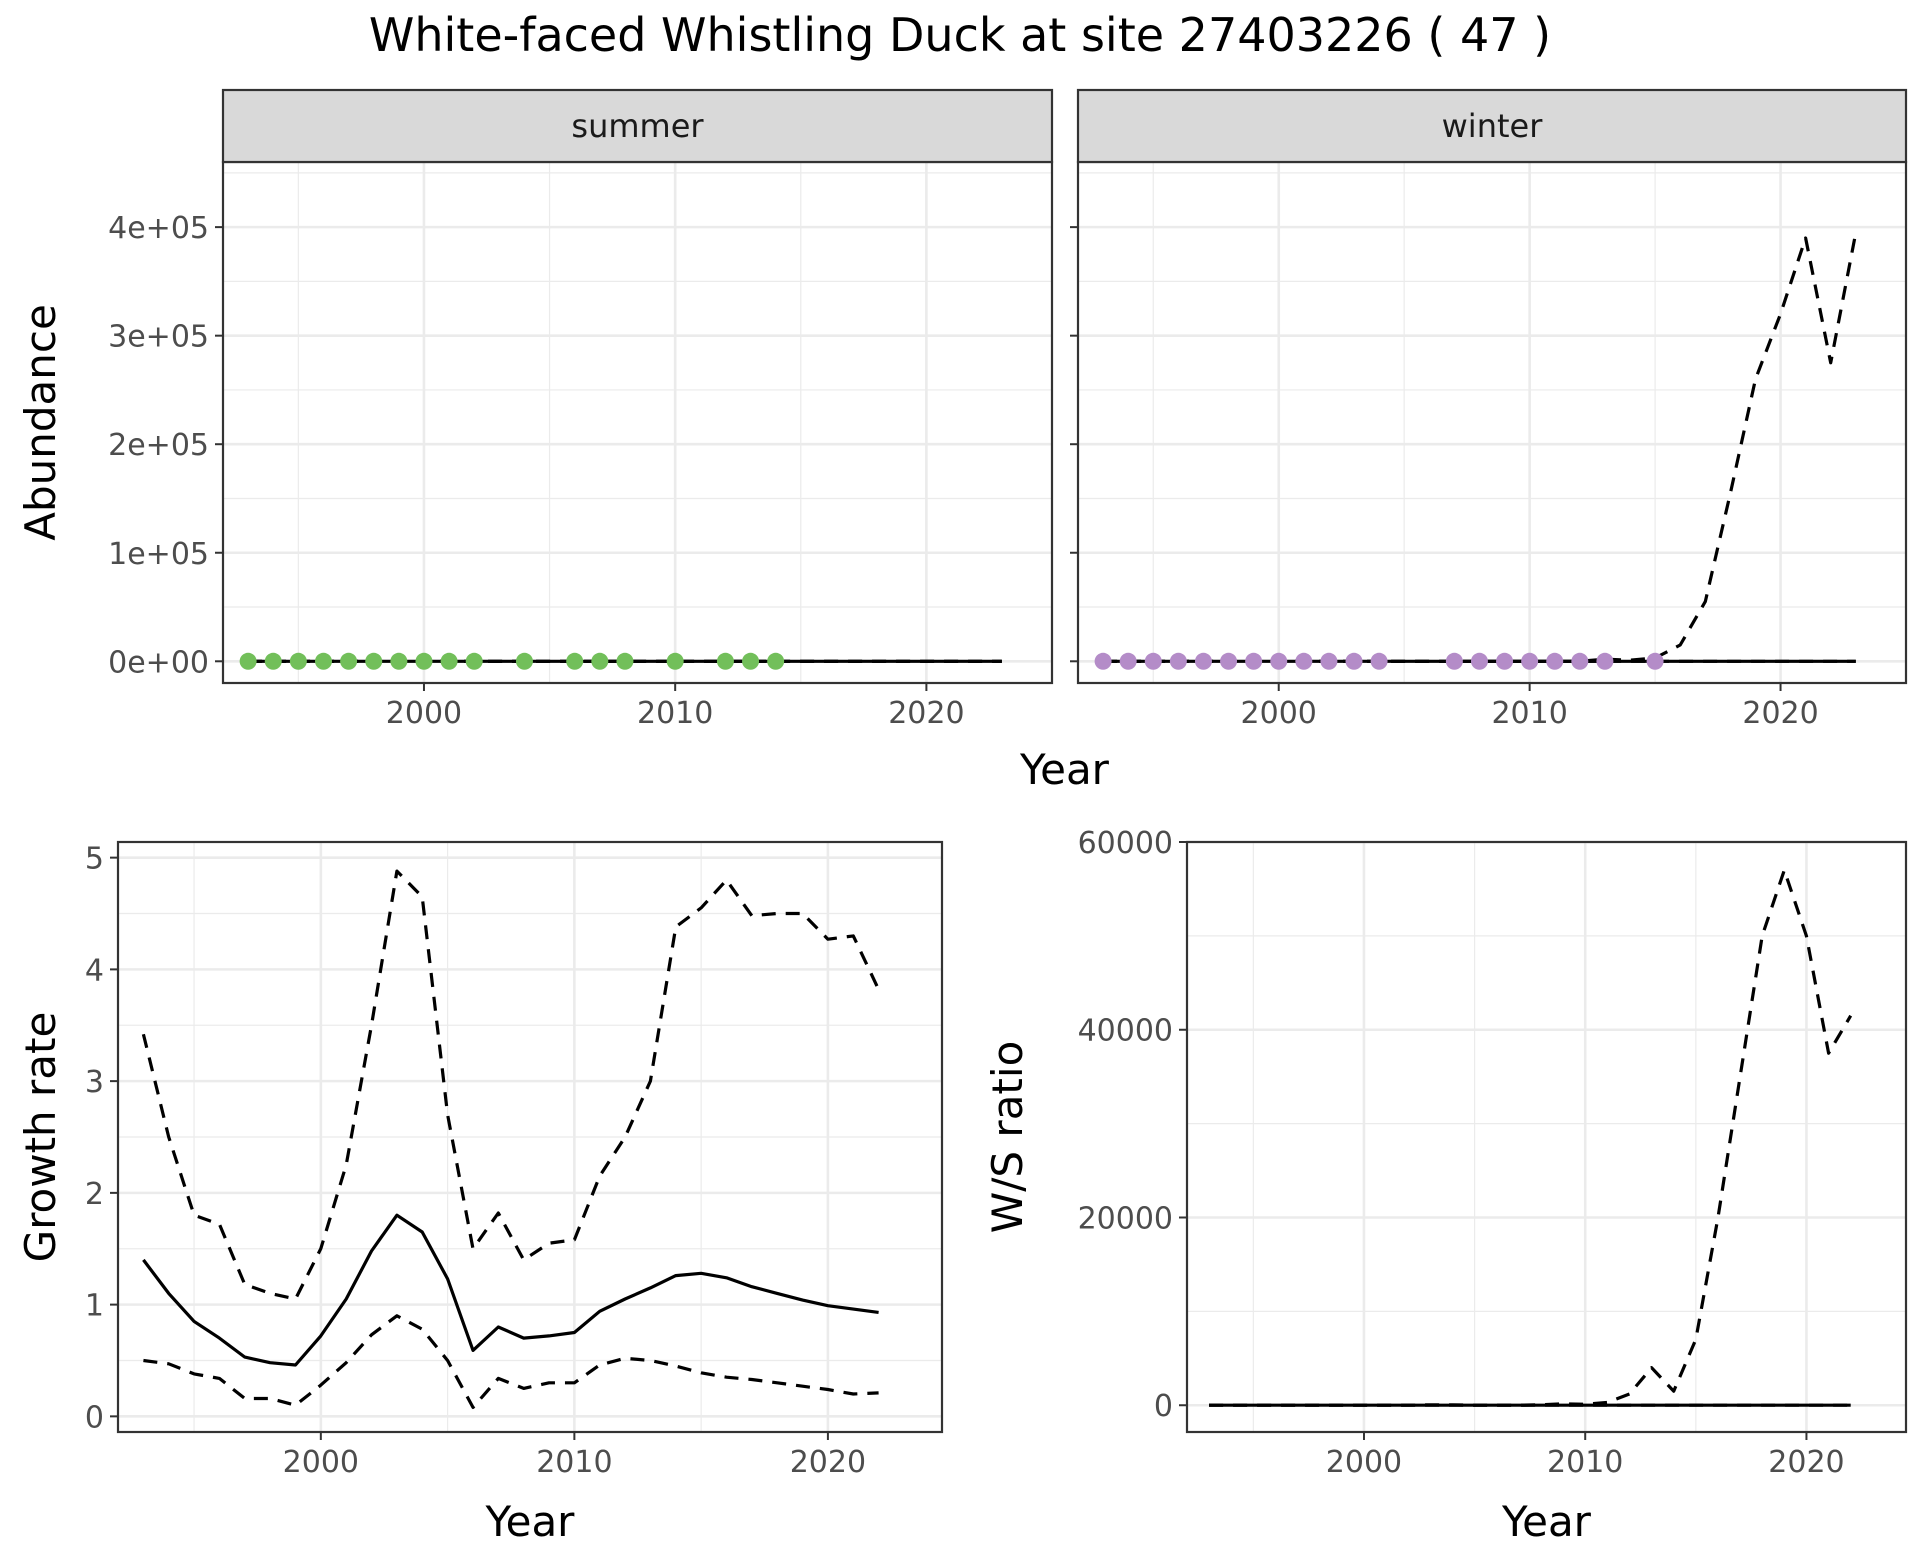 The image size is (1920, 1560). Describe the element at coordinates (40, 422) in the screenshot. I see `y-axis-title: Abundance` at that location.